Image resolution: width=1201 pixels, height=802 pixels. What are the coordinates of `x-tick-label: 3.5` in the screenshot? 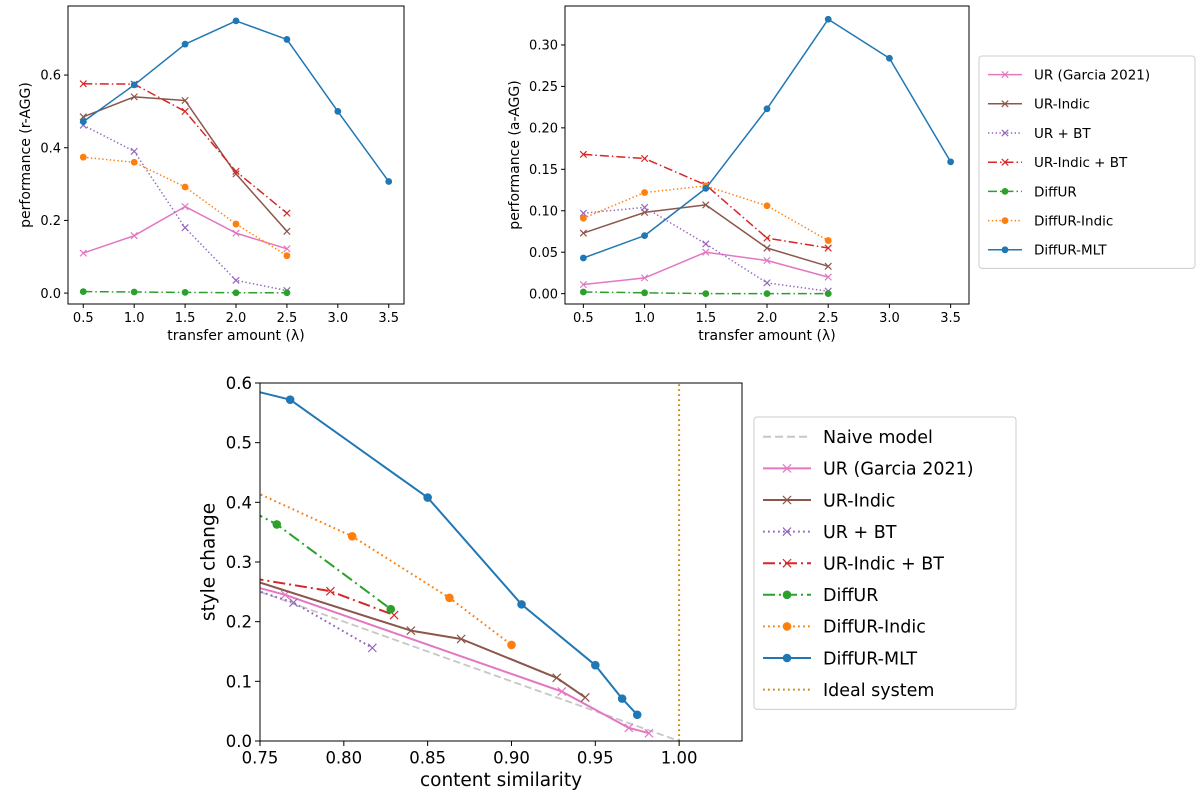 It's located at (950, 318).